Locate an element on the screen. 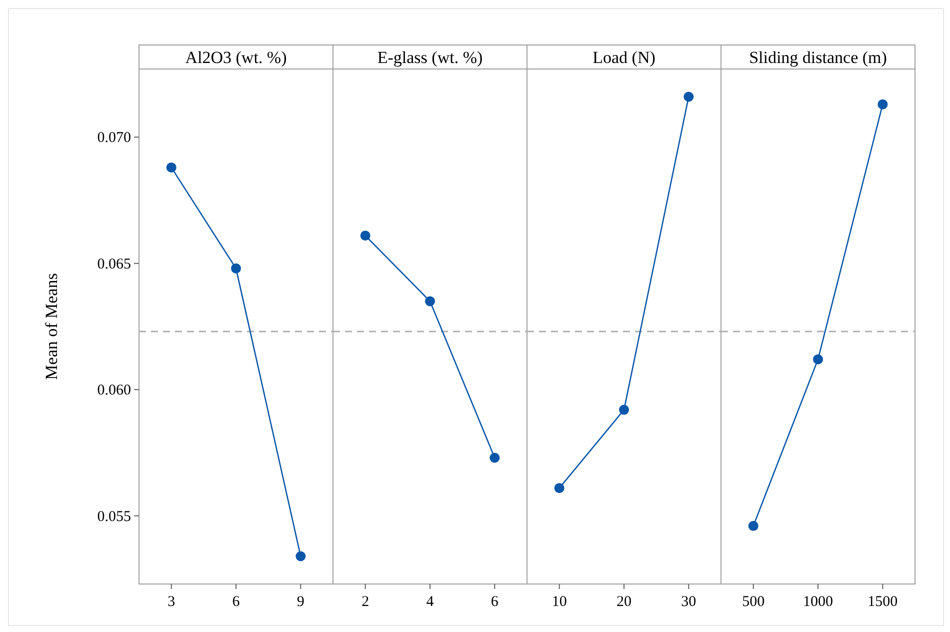 Image resolution: width=950 pixels, height=632 pixels. x-tick-label: 1000 is located at coordinates (818, 602).